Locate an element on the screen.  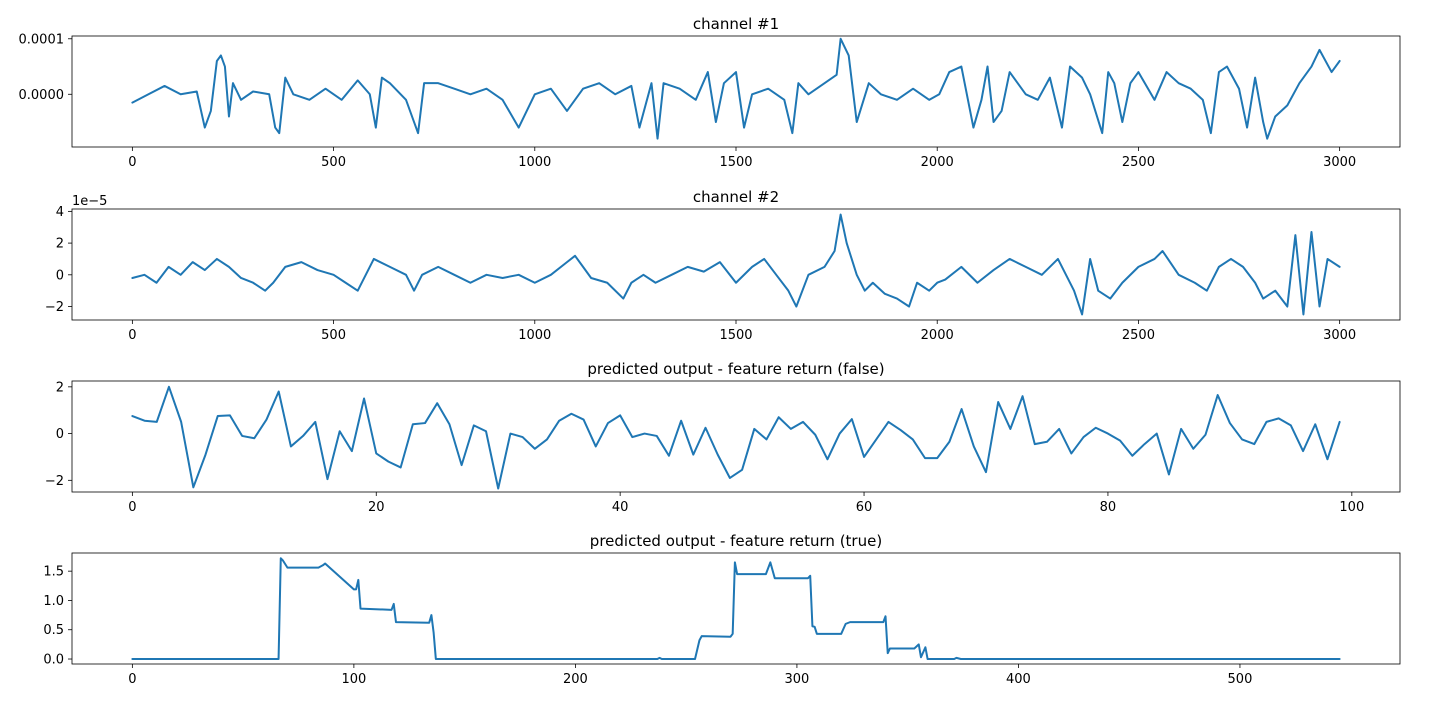
x-tick-label: 80 is located at coordinates (1108, 507).